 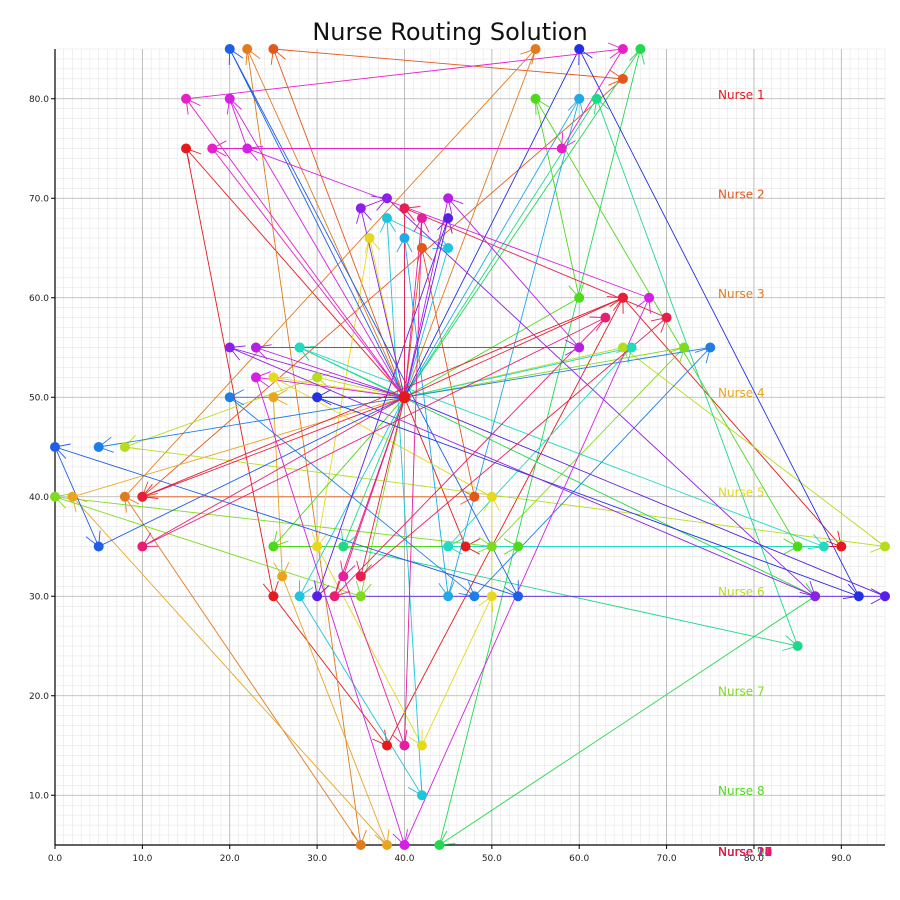 I want to click on legend-entry-nurse-20: Nurse 20, so click(x=745, y=852).